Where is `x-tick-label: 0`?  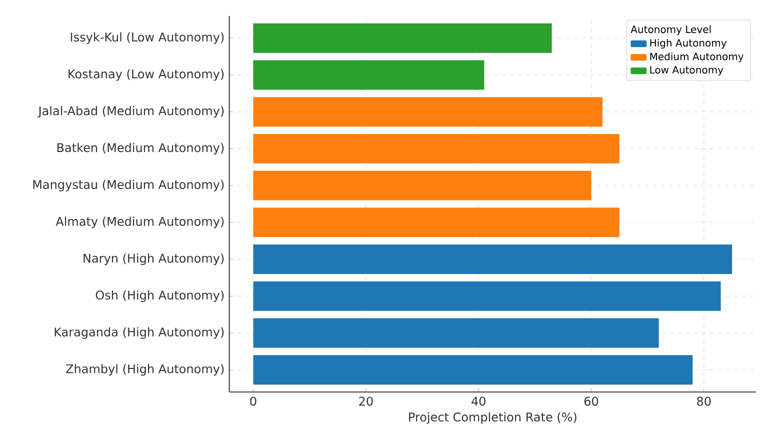 x-tick-label: 0 is located at coordinates (253, 401).